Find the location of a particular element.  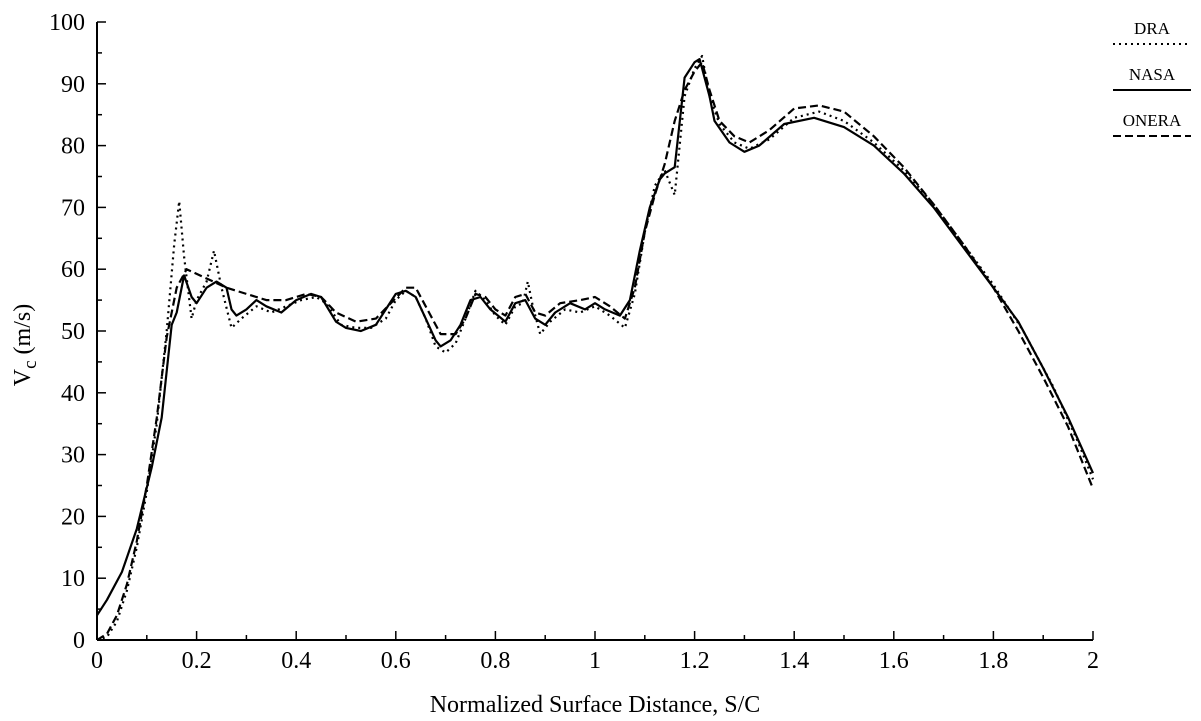

x-axis-ticks: 0 0.2 0.4 0.6 0.8 1 1.2 1.4 1.6 1.8 2 is located at coordinates (595, 652).